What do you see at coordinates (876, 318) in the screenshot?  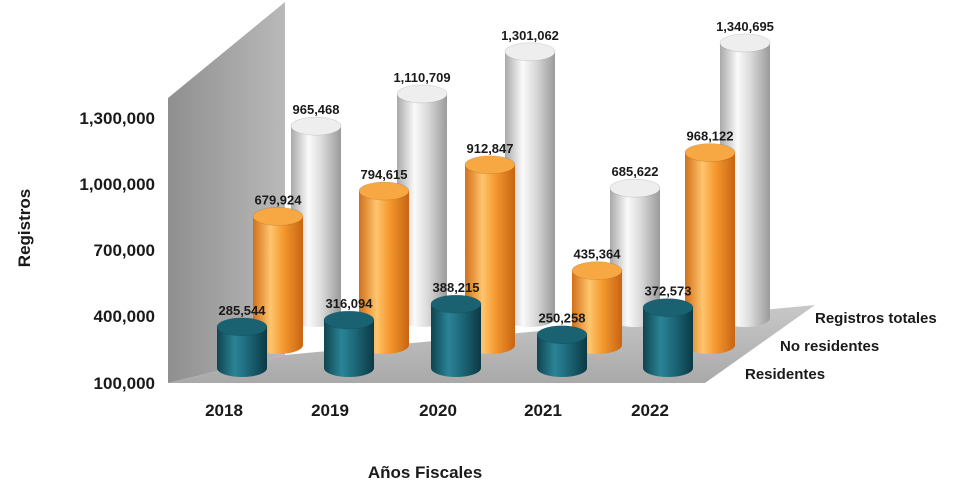 I see `series-label-registros-totales: Registros totales` at bounding box center [876, 318].